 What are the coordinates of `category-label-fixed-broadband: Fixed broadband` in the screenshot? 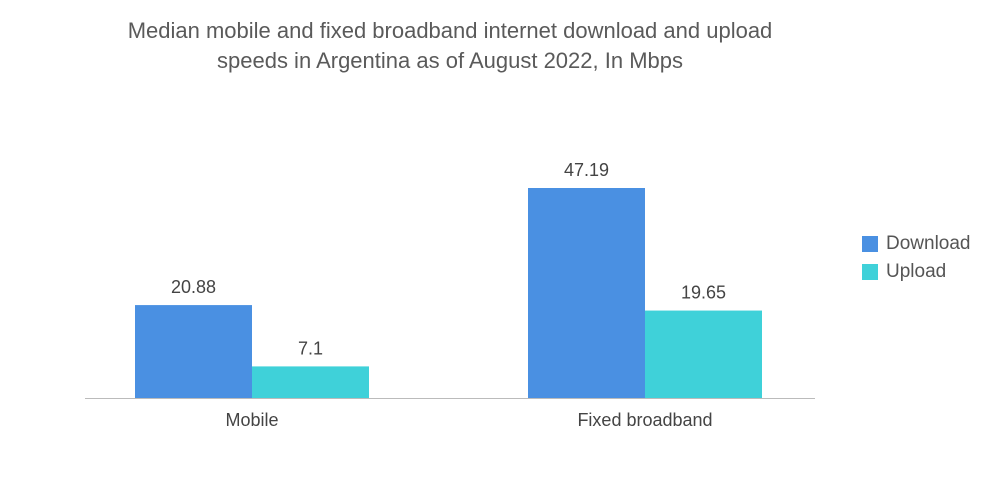 It's located at (644, 420).